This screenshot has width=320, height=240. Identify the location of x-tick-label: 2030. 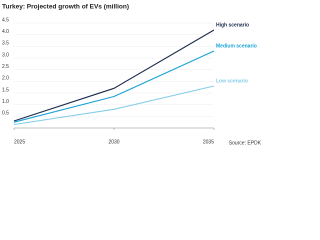
(113, 142).